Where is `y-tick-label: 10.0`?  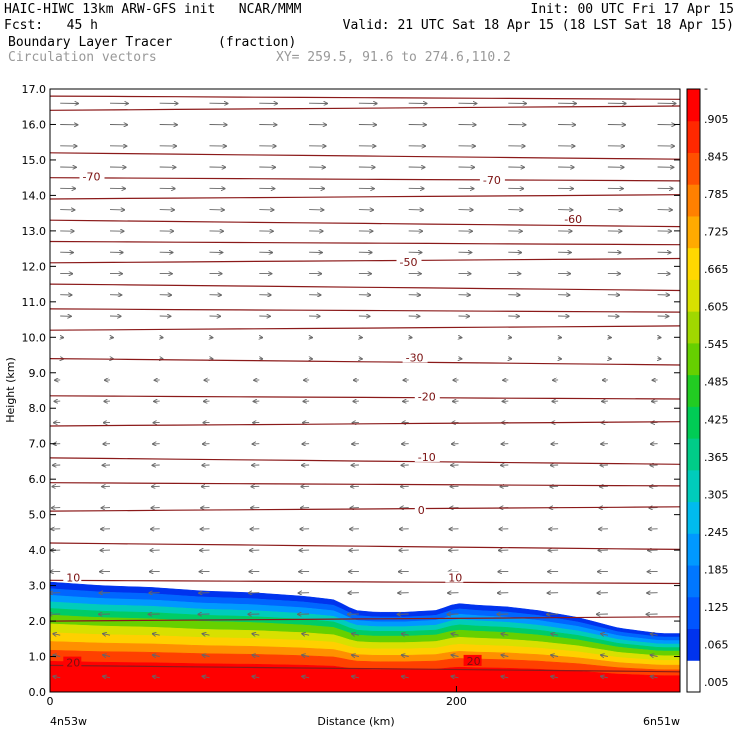 y-tick-label: 10.0 is located at coordinates (34, 337).